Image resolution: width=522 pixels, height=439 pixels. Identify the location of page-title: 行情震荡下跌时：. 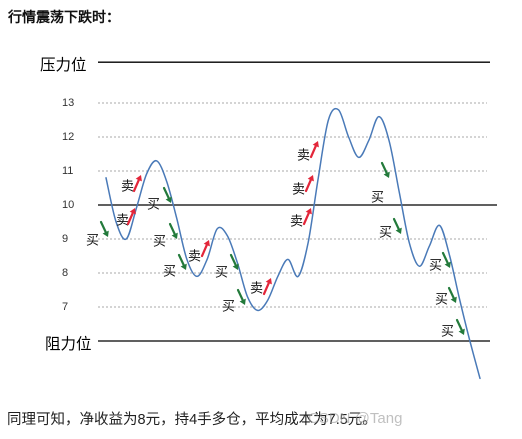
(64, 17).